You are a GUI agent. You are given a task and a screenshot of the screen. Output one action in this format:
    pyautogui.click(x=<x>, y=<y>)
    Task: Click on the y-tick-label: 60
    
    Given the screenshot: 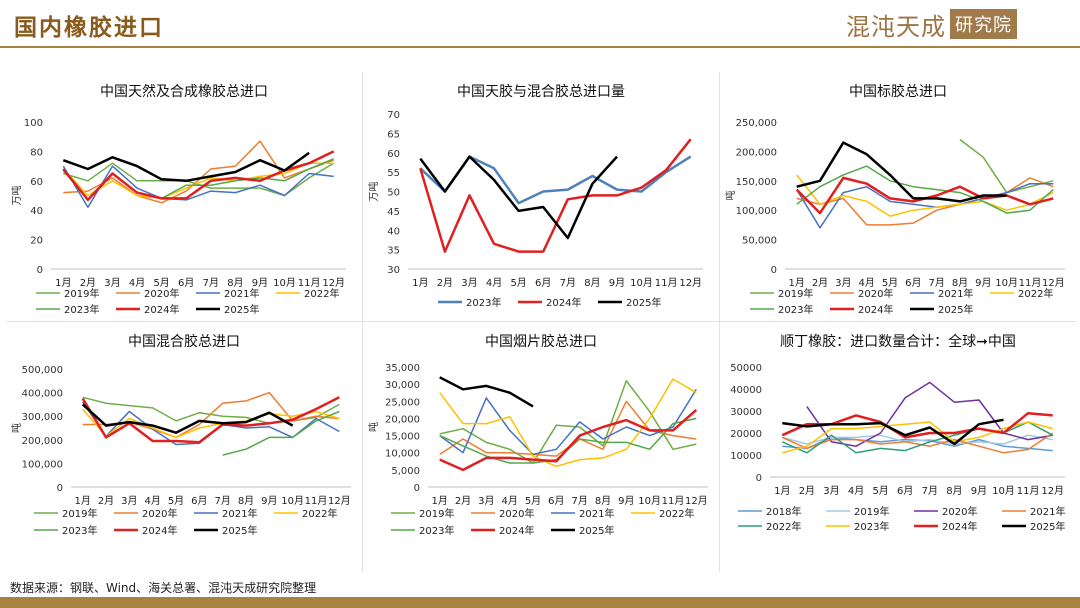 What is the action you would take?
    pyautogui.click(x=393, y=154)
    